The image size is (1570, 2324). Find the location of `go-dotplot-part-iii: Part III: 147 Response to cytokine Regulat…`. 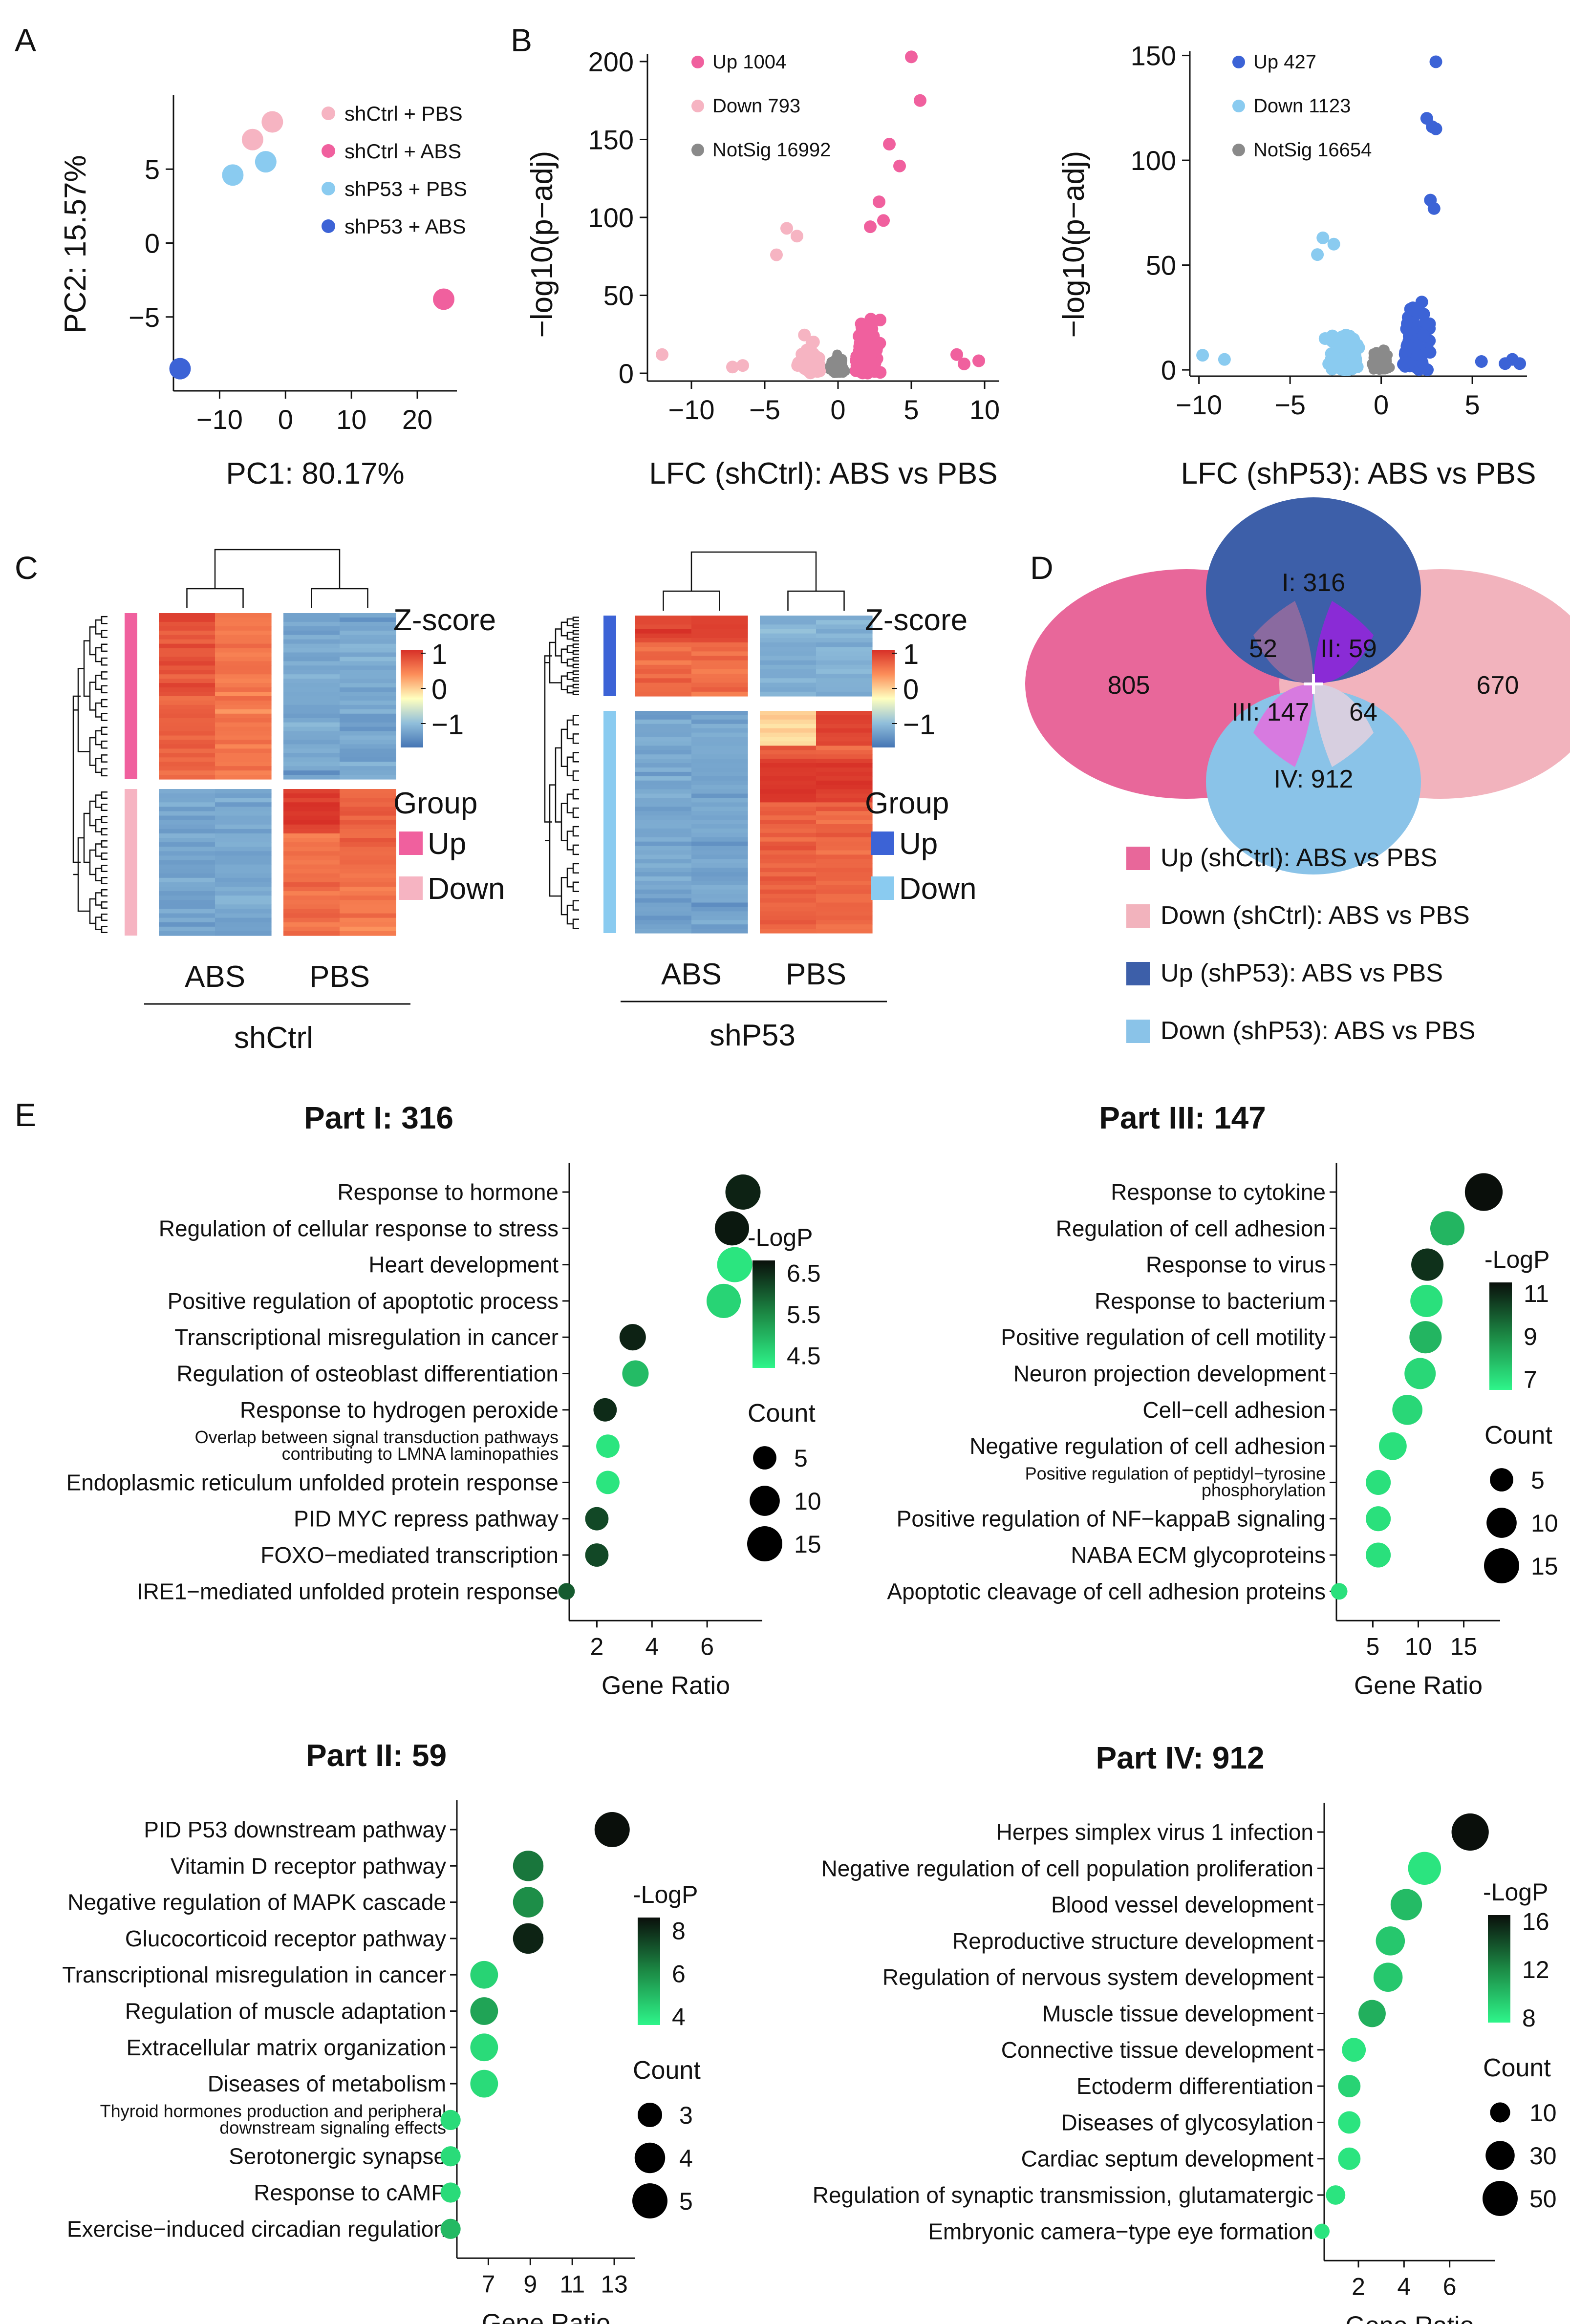

go-dotplot-part-iii: Part III: 147 Response to cytokine Regulat… is located at coordinates (1223, 1400).